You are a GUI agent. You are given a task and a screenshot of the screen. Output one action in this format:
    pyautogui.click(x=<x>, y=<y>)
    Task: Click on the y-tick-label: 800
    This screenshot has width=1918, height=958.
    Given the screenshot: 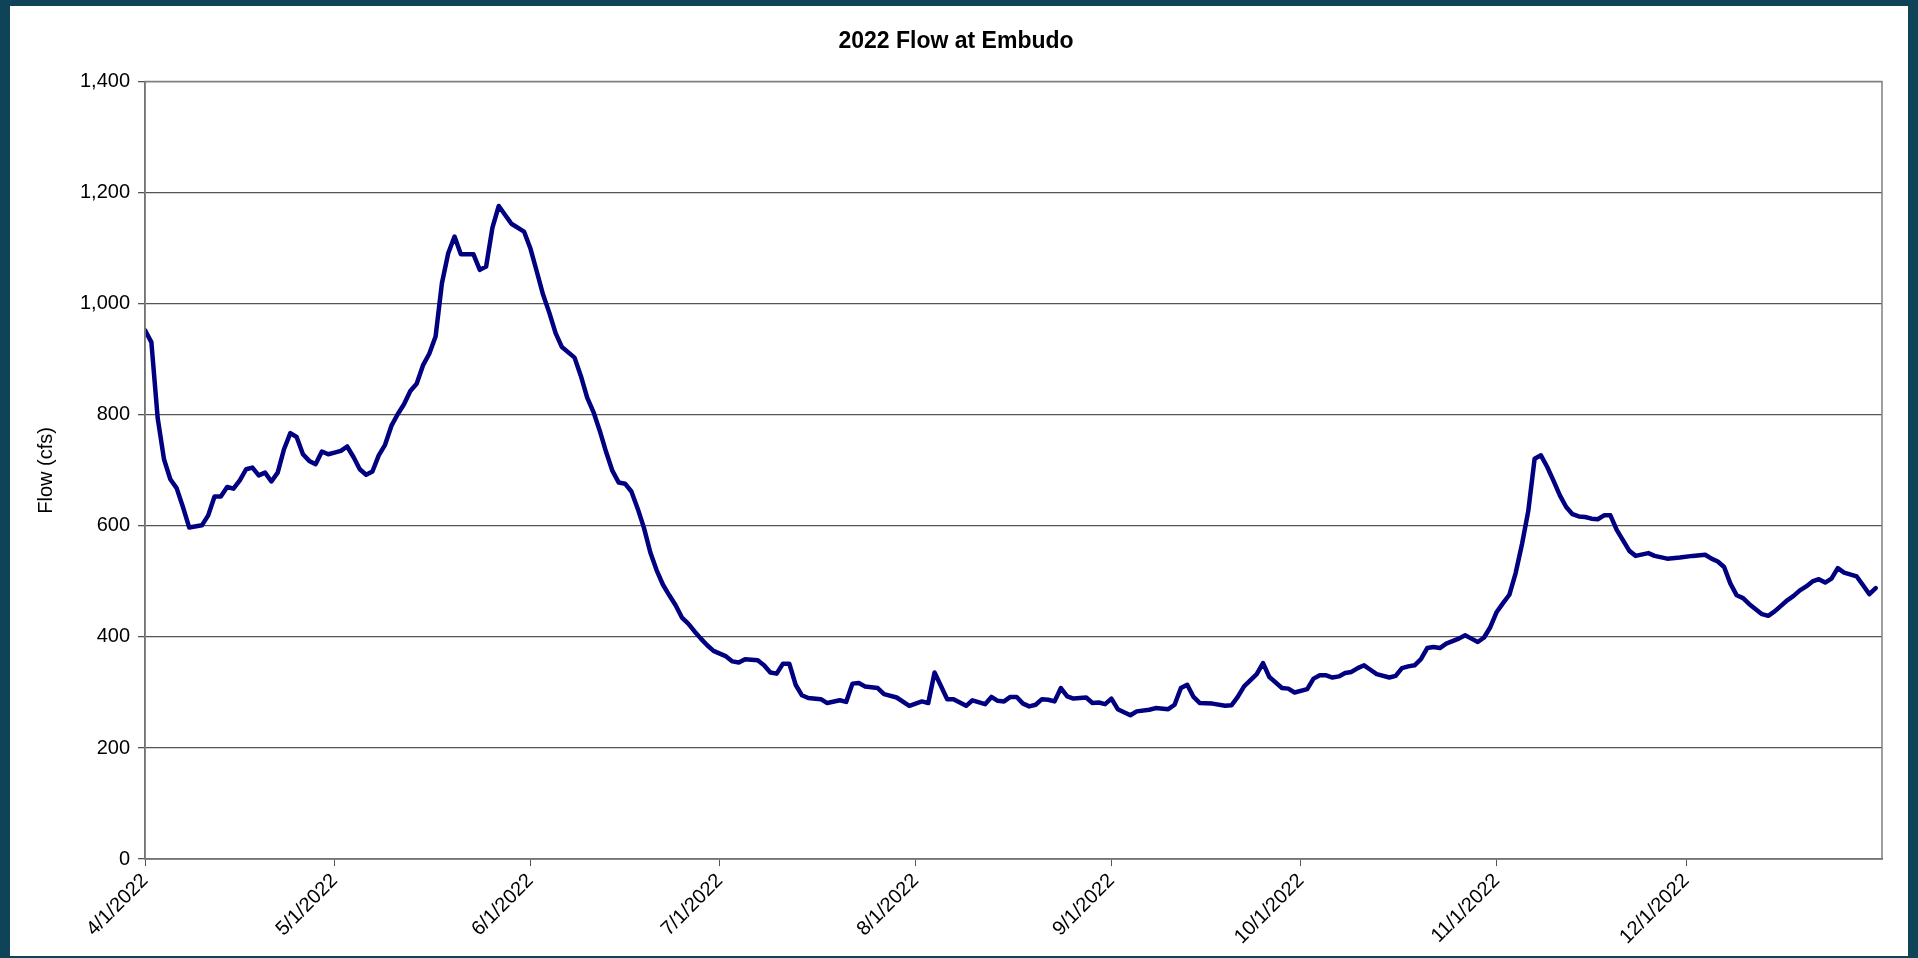 What is the action you would take?
    pyautogui.click(x=113, y=413)
    